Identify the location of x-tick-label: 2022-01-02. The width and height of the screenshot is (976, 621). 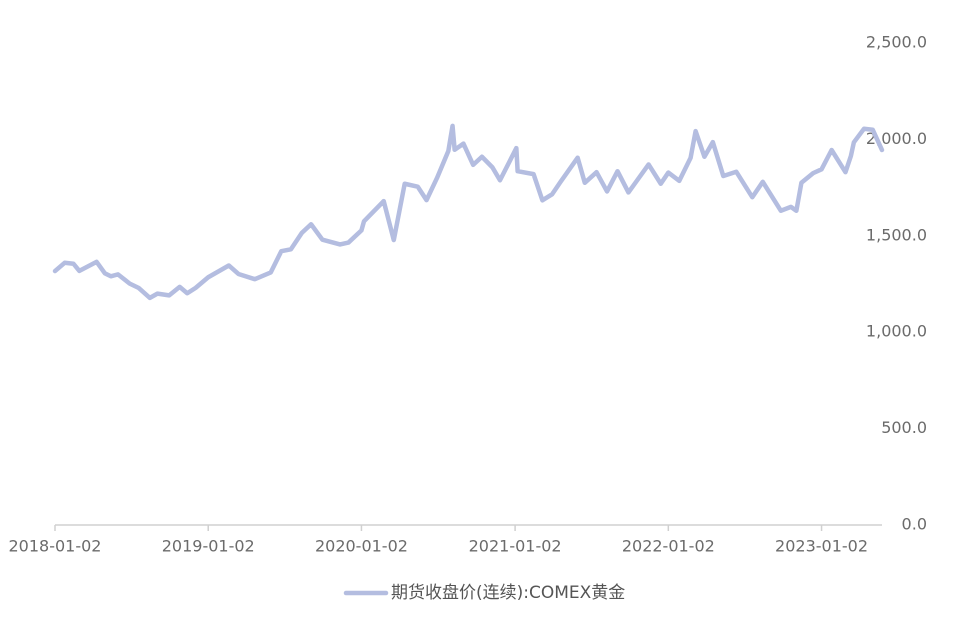
(668, 546).